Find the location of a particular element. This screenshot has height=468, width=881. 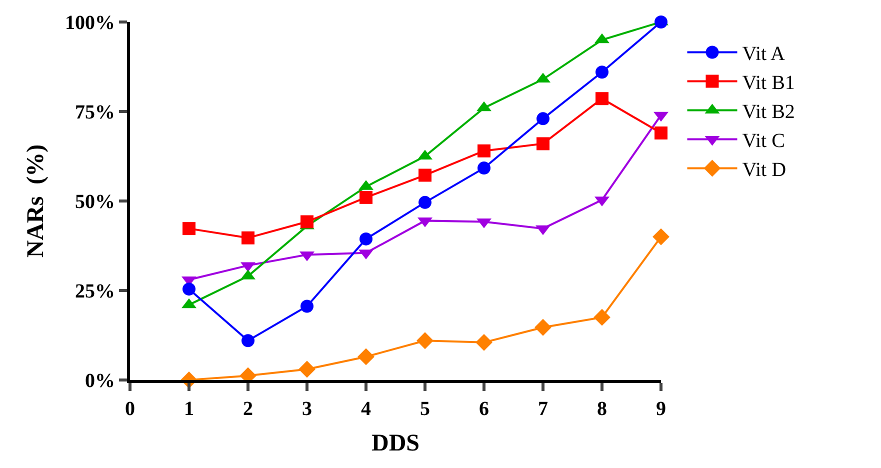

x-tick-label: 2 is located at coordinates (248, 409).